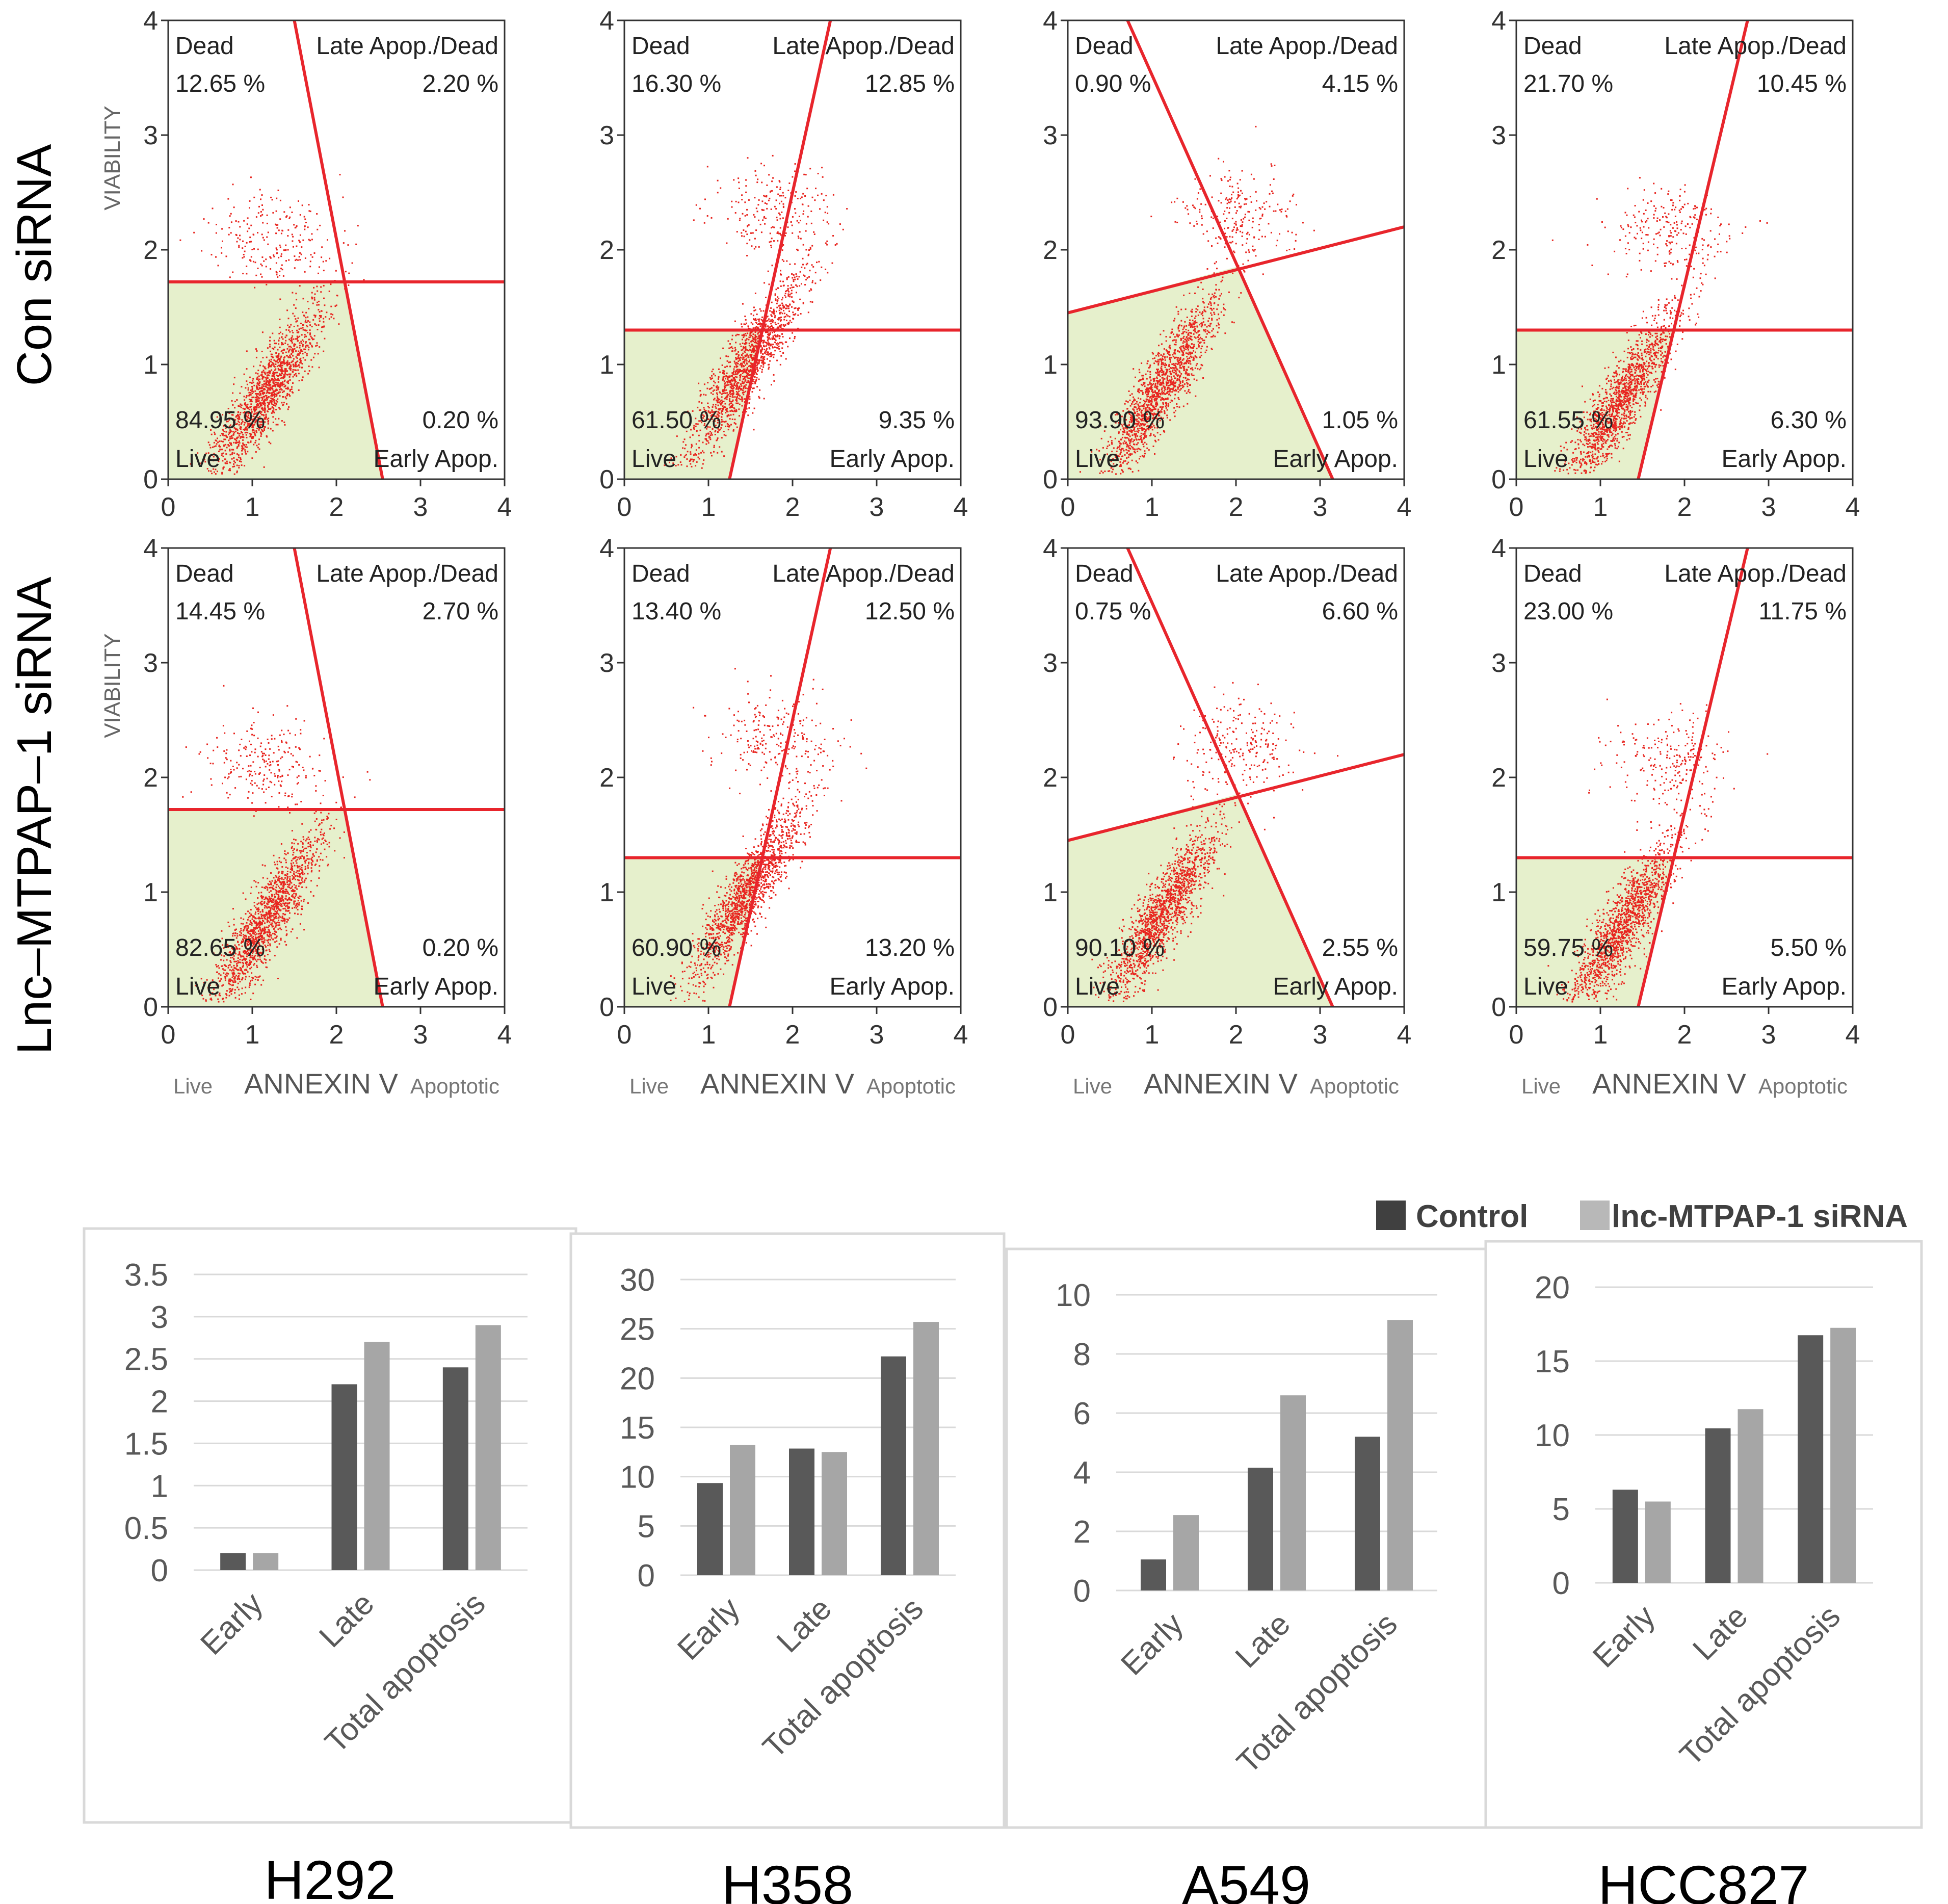 This screenshot has height=1904, width=1948. What do you see at coordinates (338, 250) in the screenshot?
I see `gate-line-diagonal` at bounding box center [338, 250].